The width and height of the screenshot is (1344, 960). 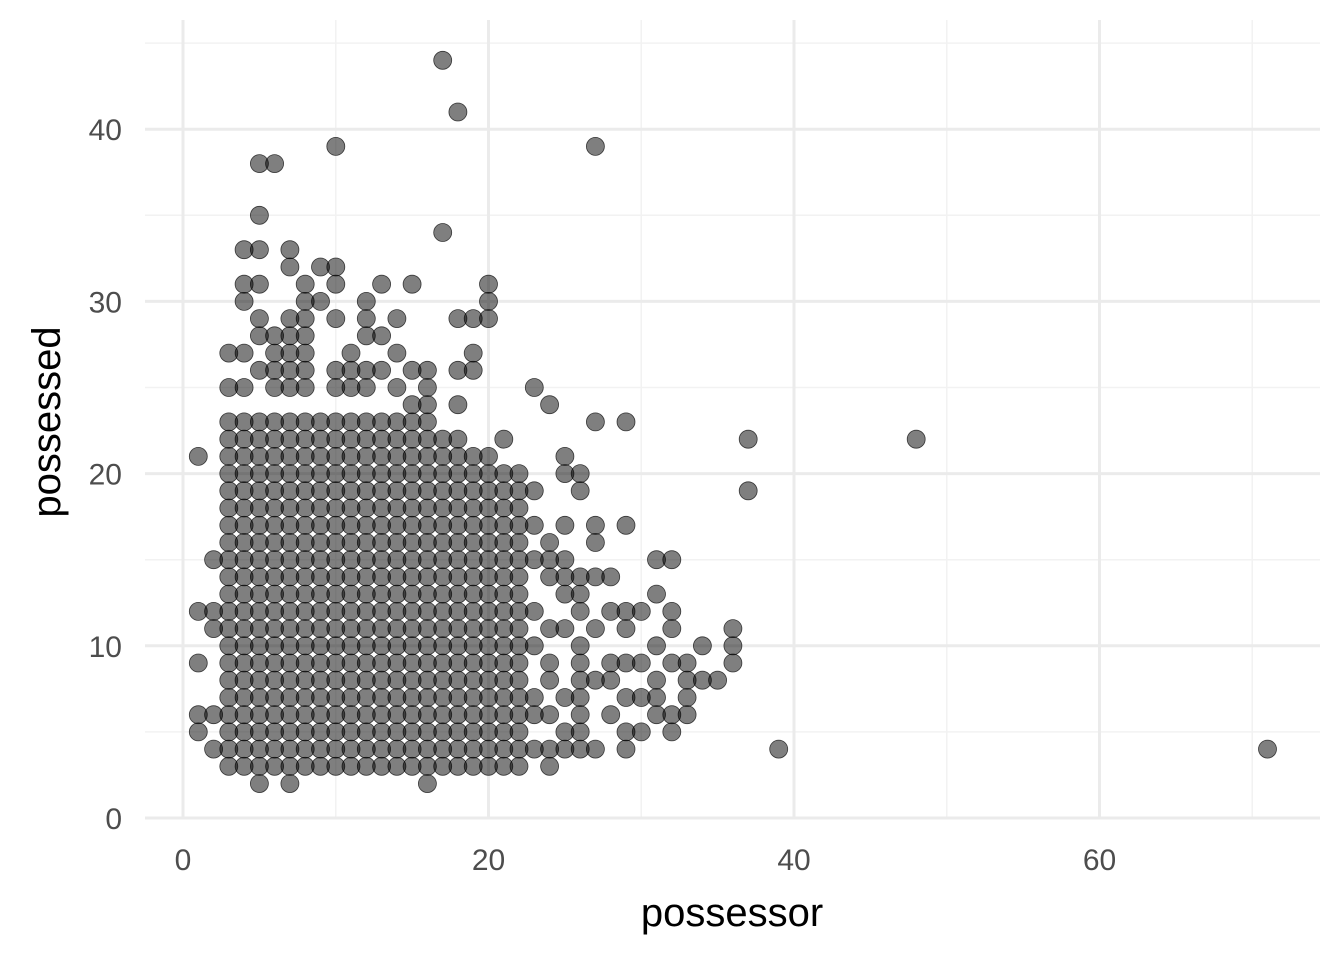 I want to click on x-tick-label: 20, so click(x=488, y=860).